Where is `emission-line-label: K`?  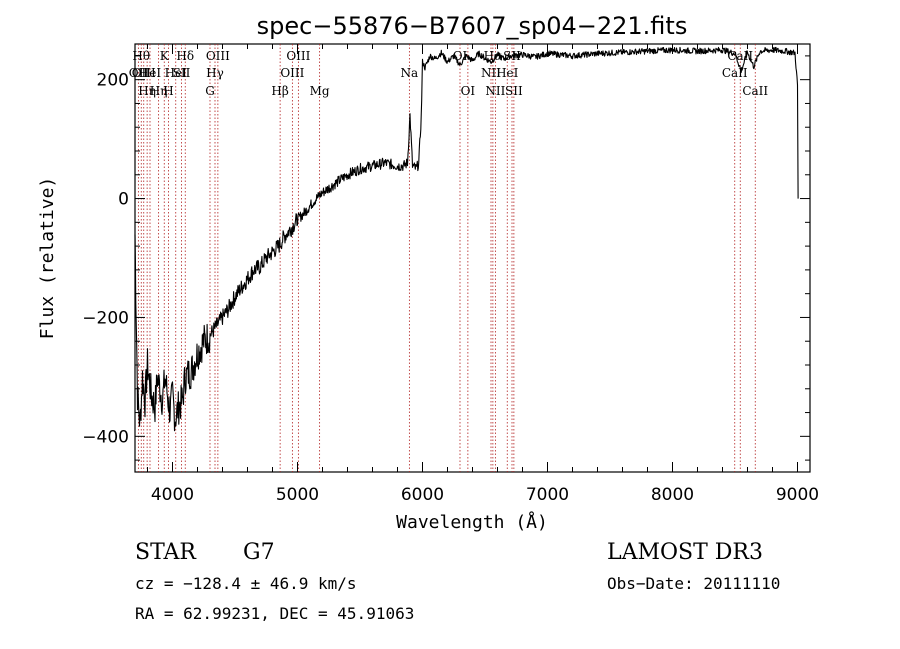
emission-line-label: K is located at coordinates (165, 56).